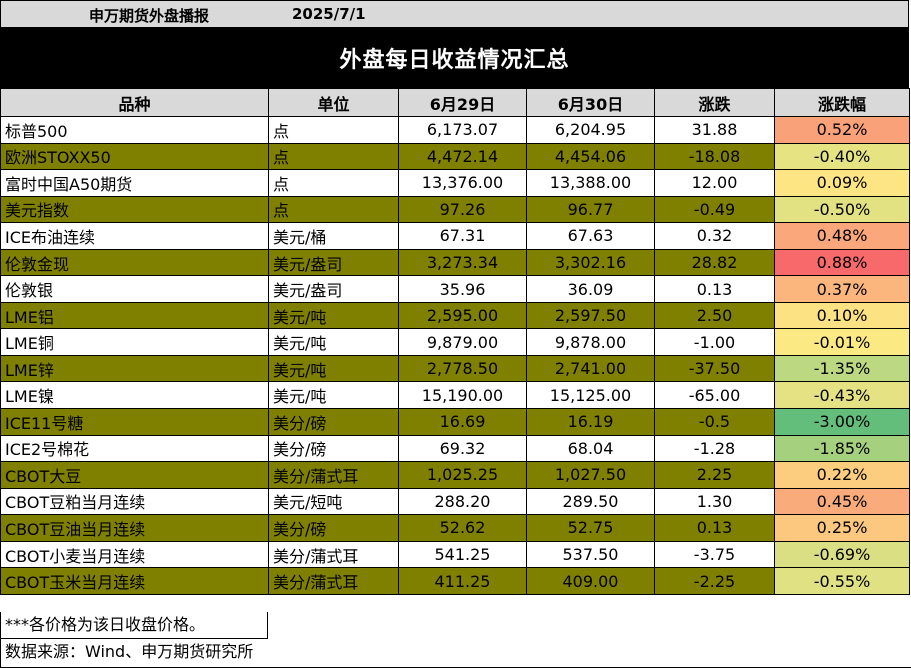 The height and width of the screenshot is (668, 911). I want to click on cell-date1: 288.20, so click(462, 501).